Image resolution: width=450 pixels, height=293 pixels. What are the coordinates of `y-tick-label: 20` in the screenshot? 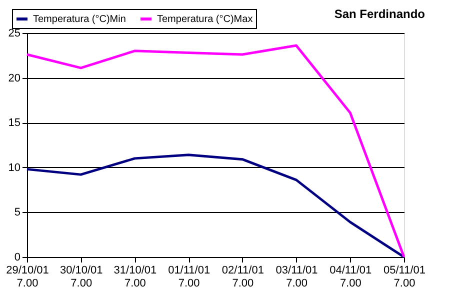 It's located at (14, 78).